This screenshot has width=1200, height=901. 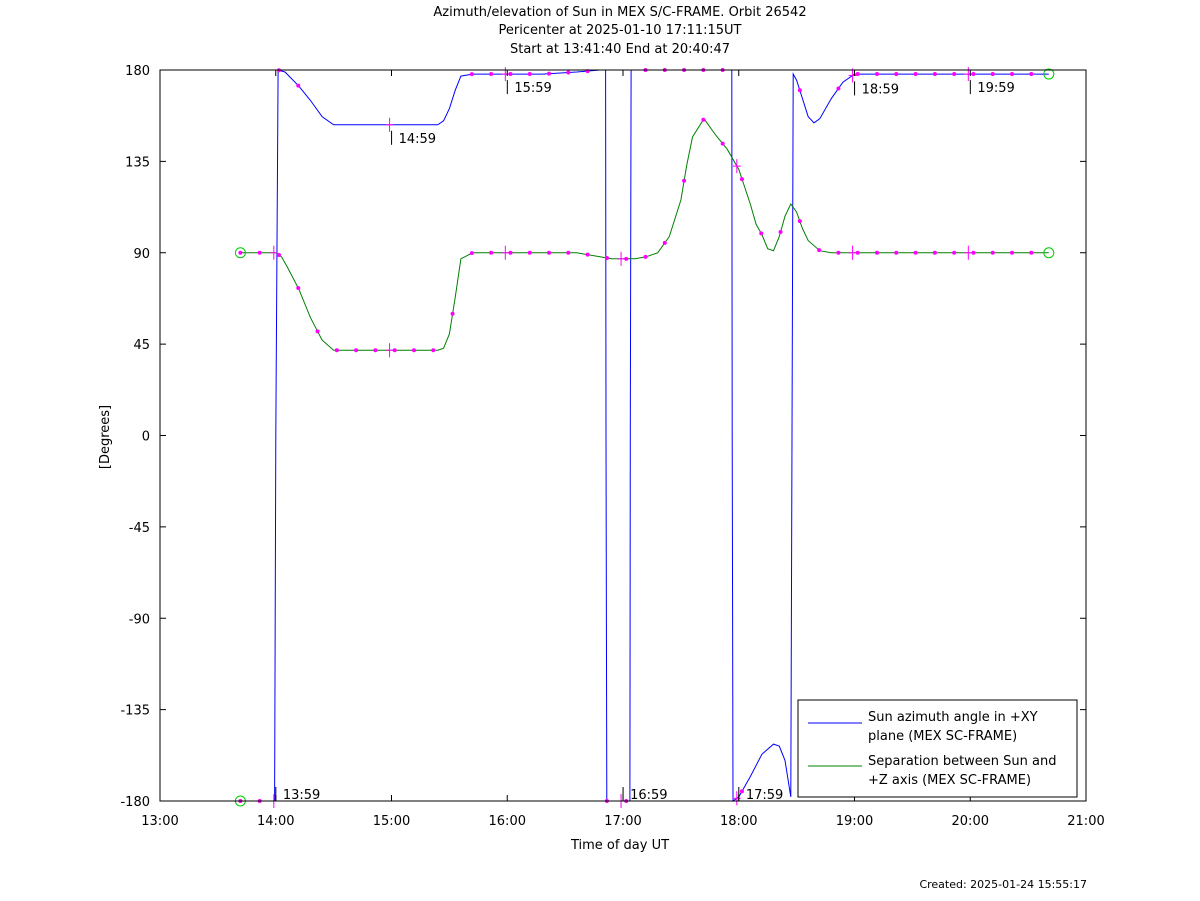 What do you see at coordinates (135, 711) in the screenshot?
I see `y-tick-label: -135` at bounding box center [135, 711].